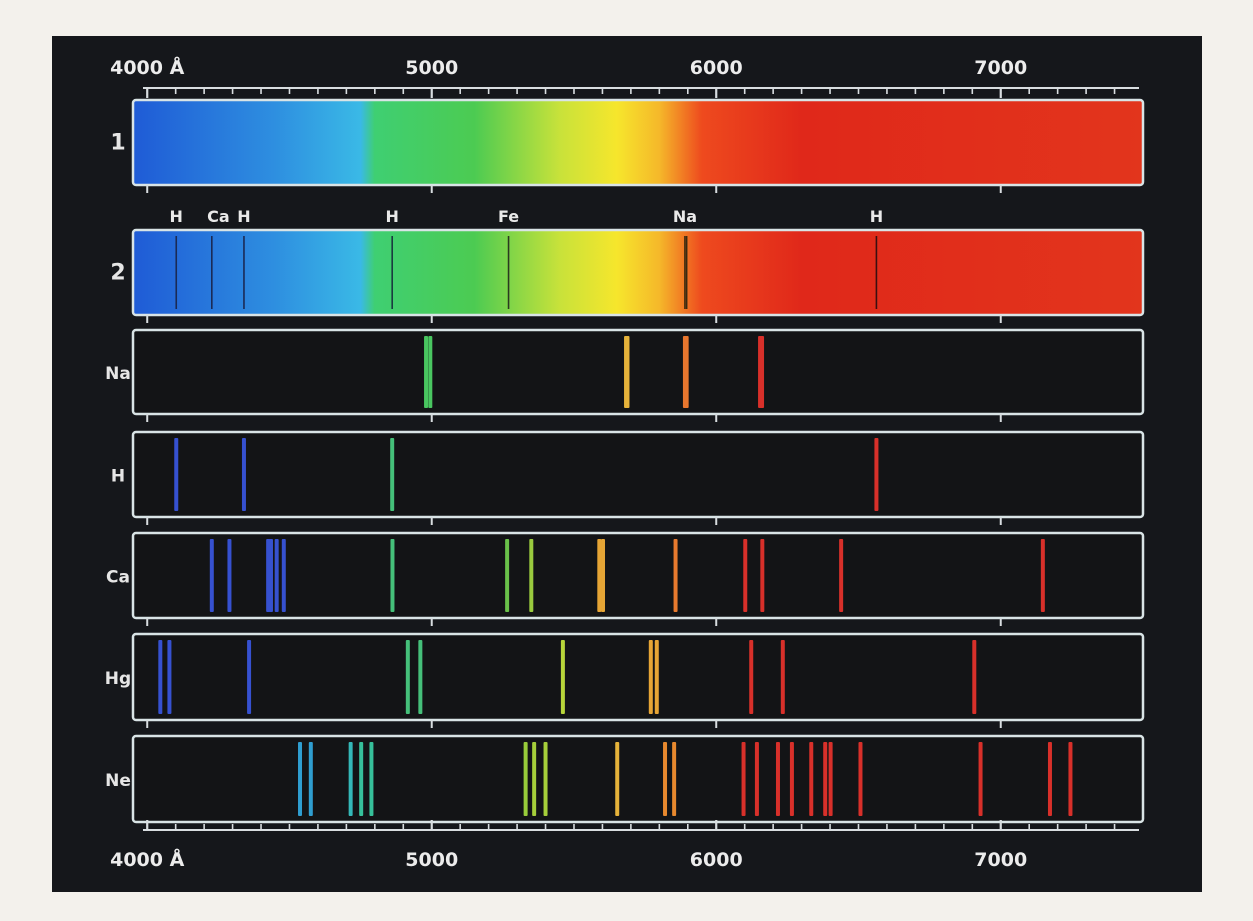 This screenshot has height=921, width=1253. What do you see at coordinates (218, 216) in the screenshot?
I see `line-annotation-1: Ca` at bounding box center [218, 216].